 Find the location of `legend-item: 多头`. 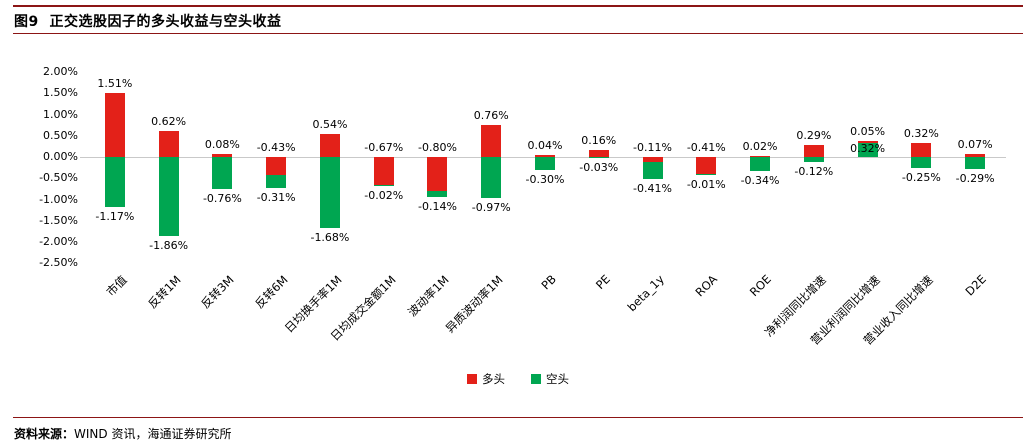

legend-item: 多头 is located at coordinates (486, 379).